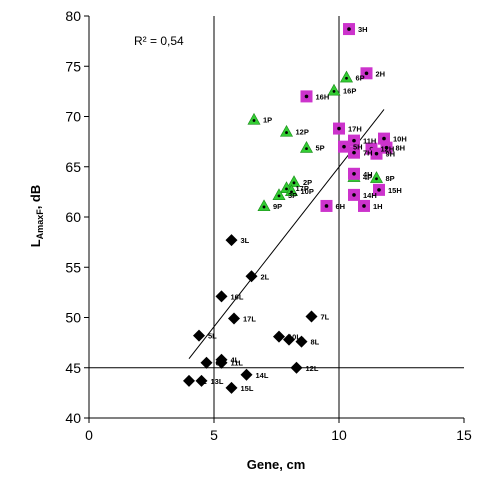 The height and width of the screenshot is (494, 490). What do you see at coordinates (341, 206) in the screenshot?
I see `point-label: 6H` at bounding box center [341, 206].